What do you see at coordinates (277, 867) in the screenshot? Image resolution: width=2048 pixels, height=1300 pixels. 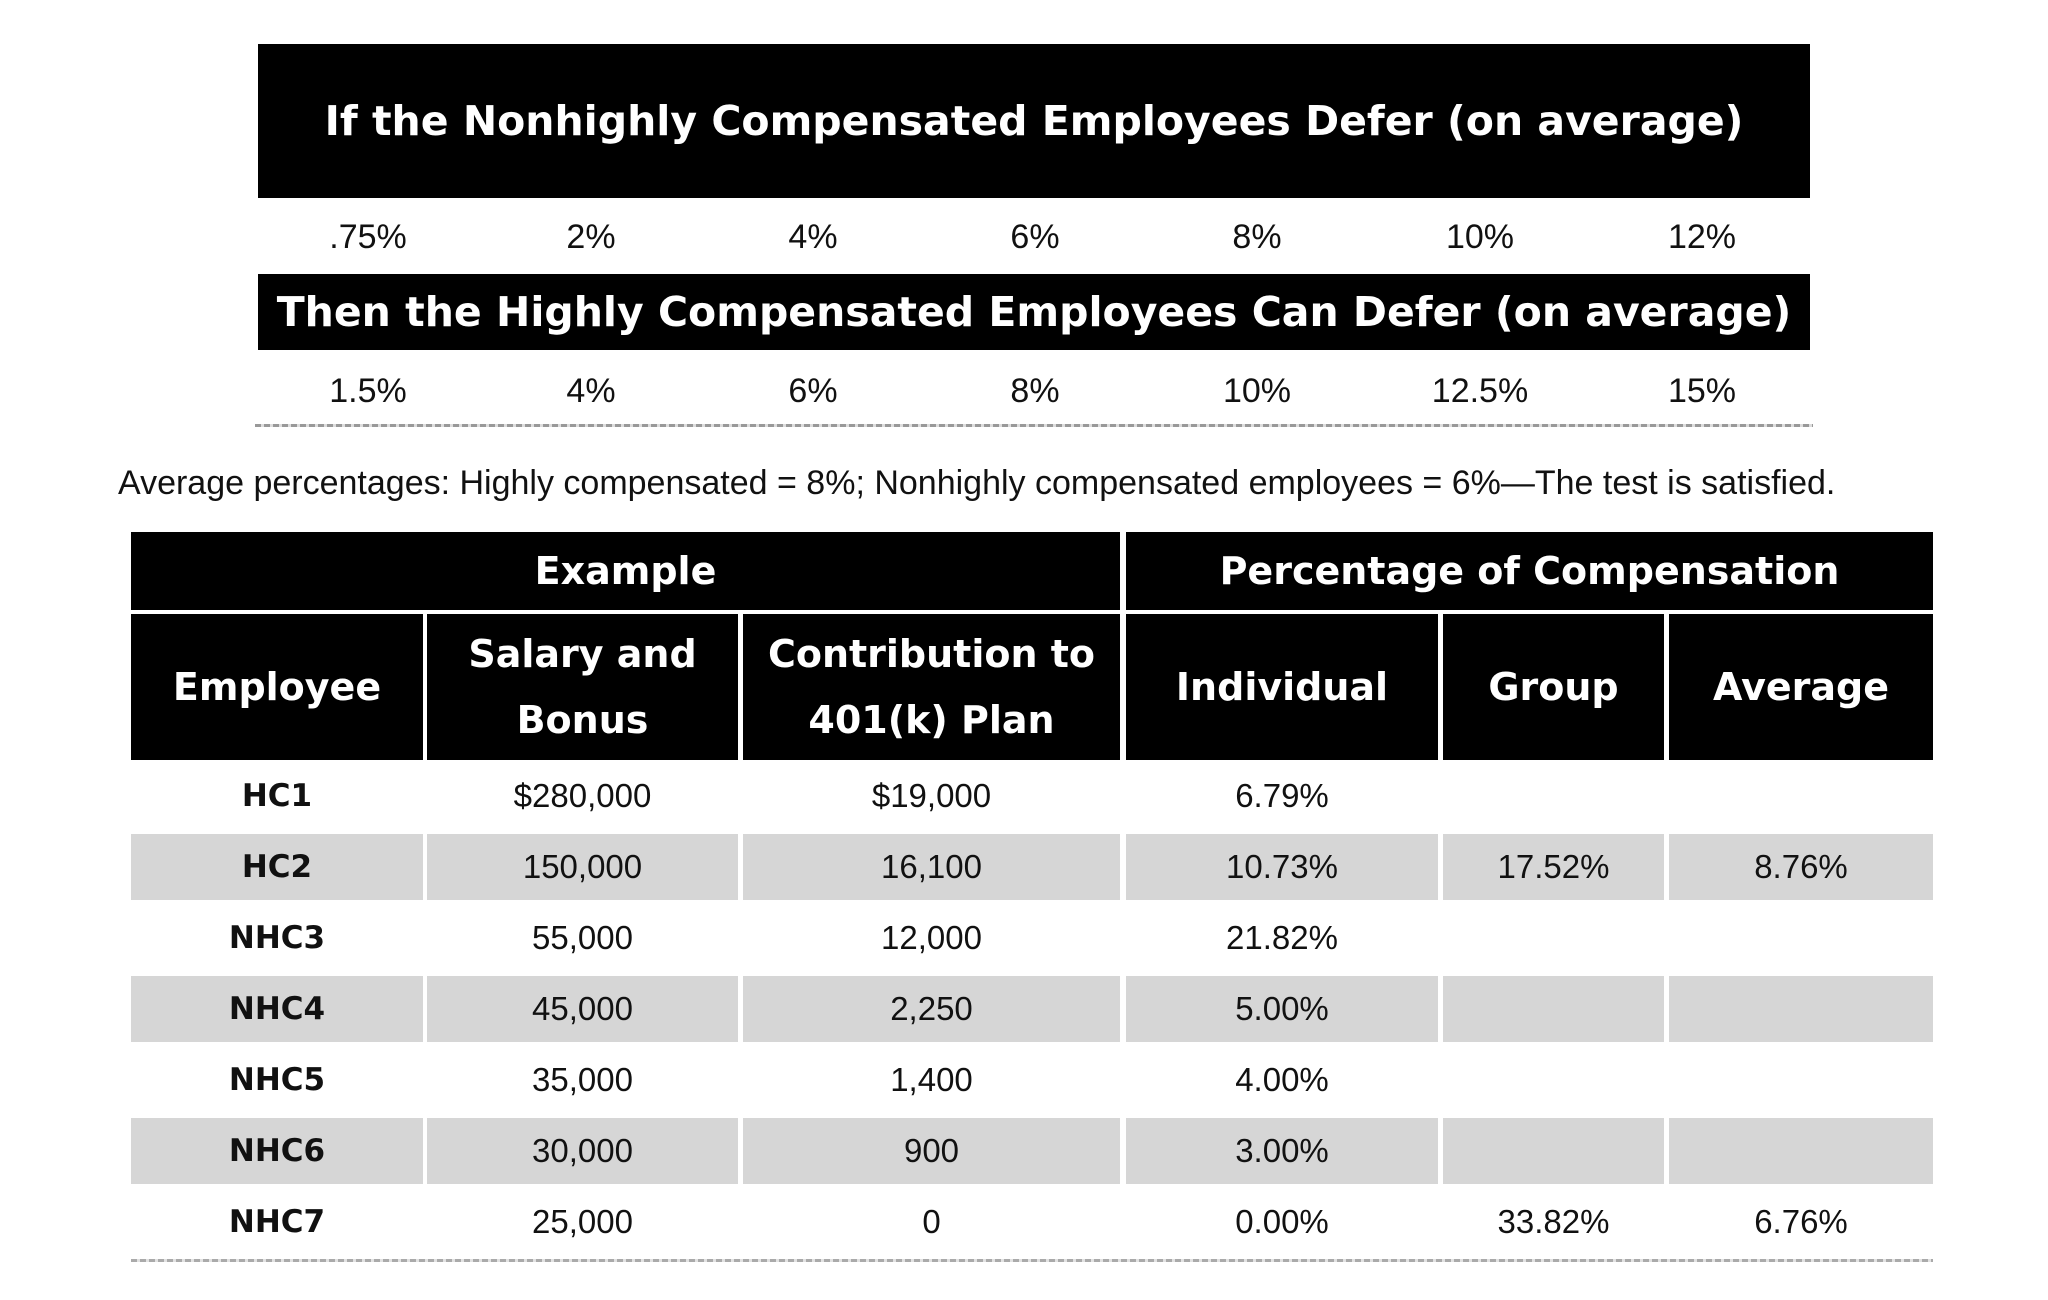 I see `employee-cell: HC2` at bounding box center [277, 867].